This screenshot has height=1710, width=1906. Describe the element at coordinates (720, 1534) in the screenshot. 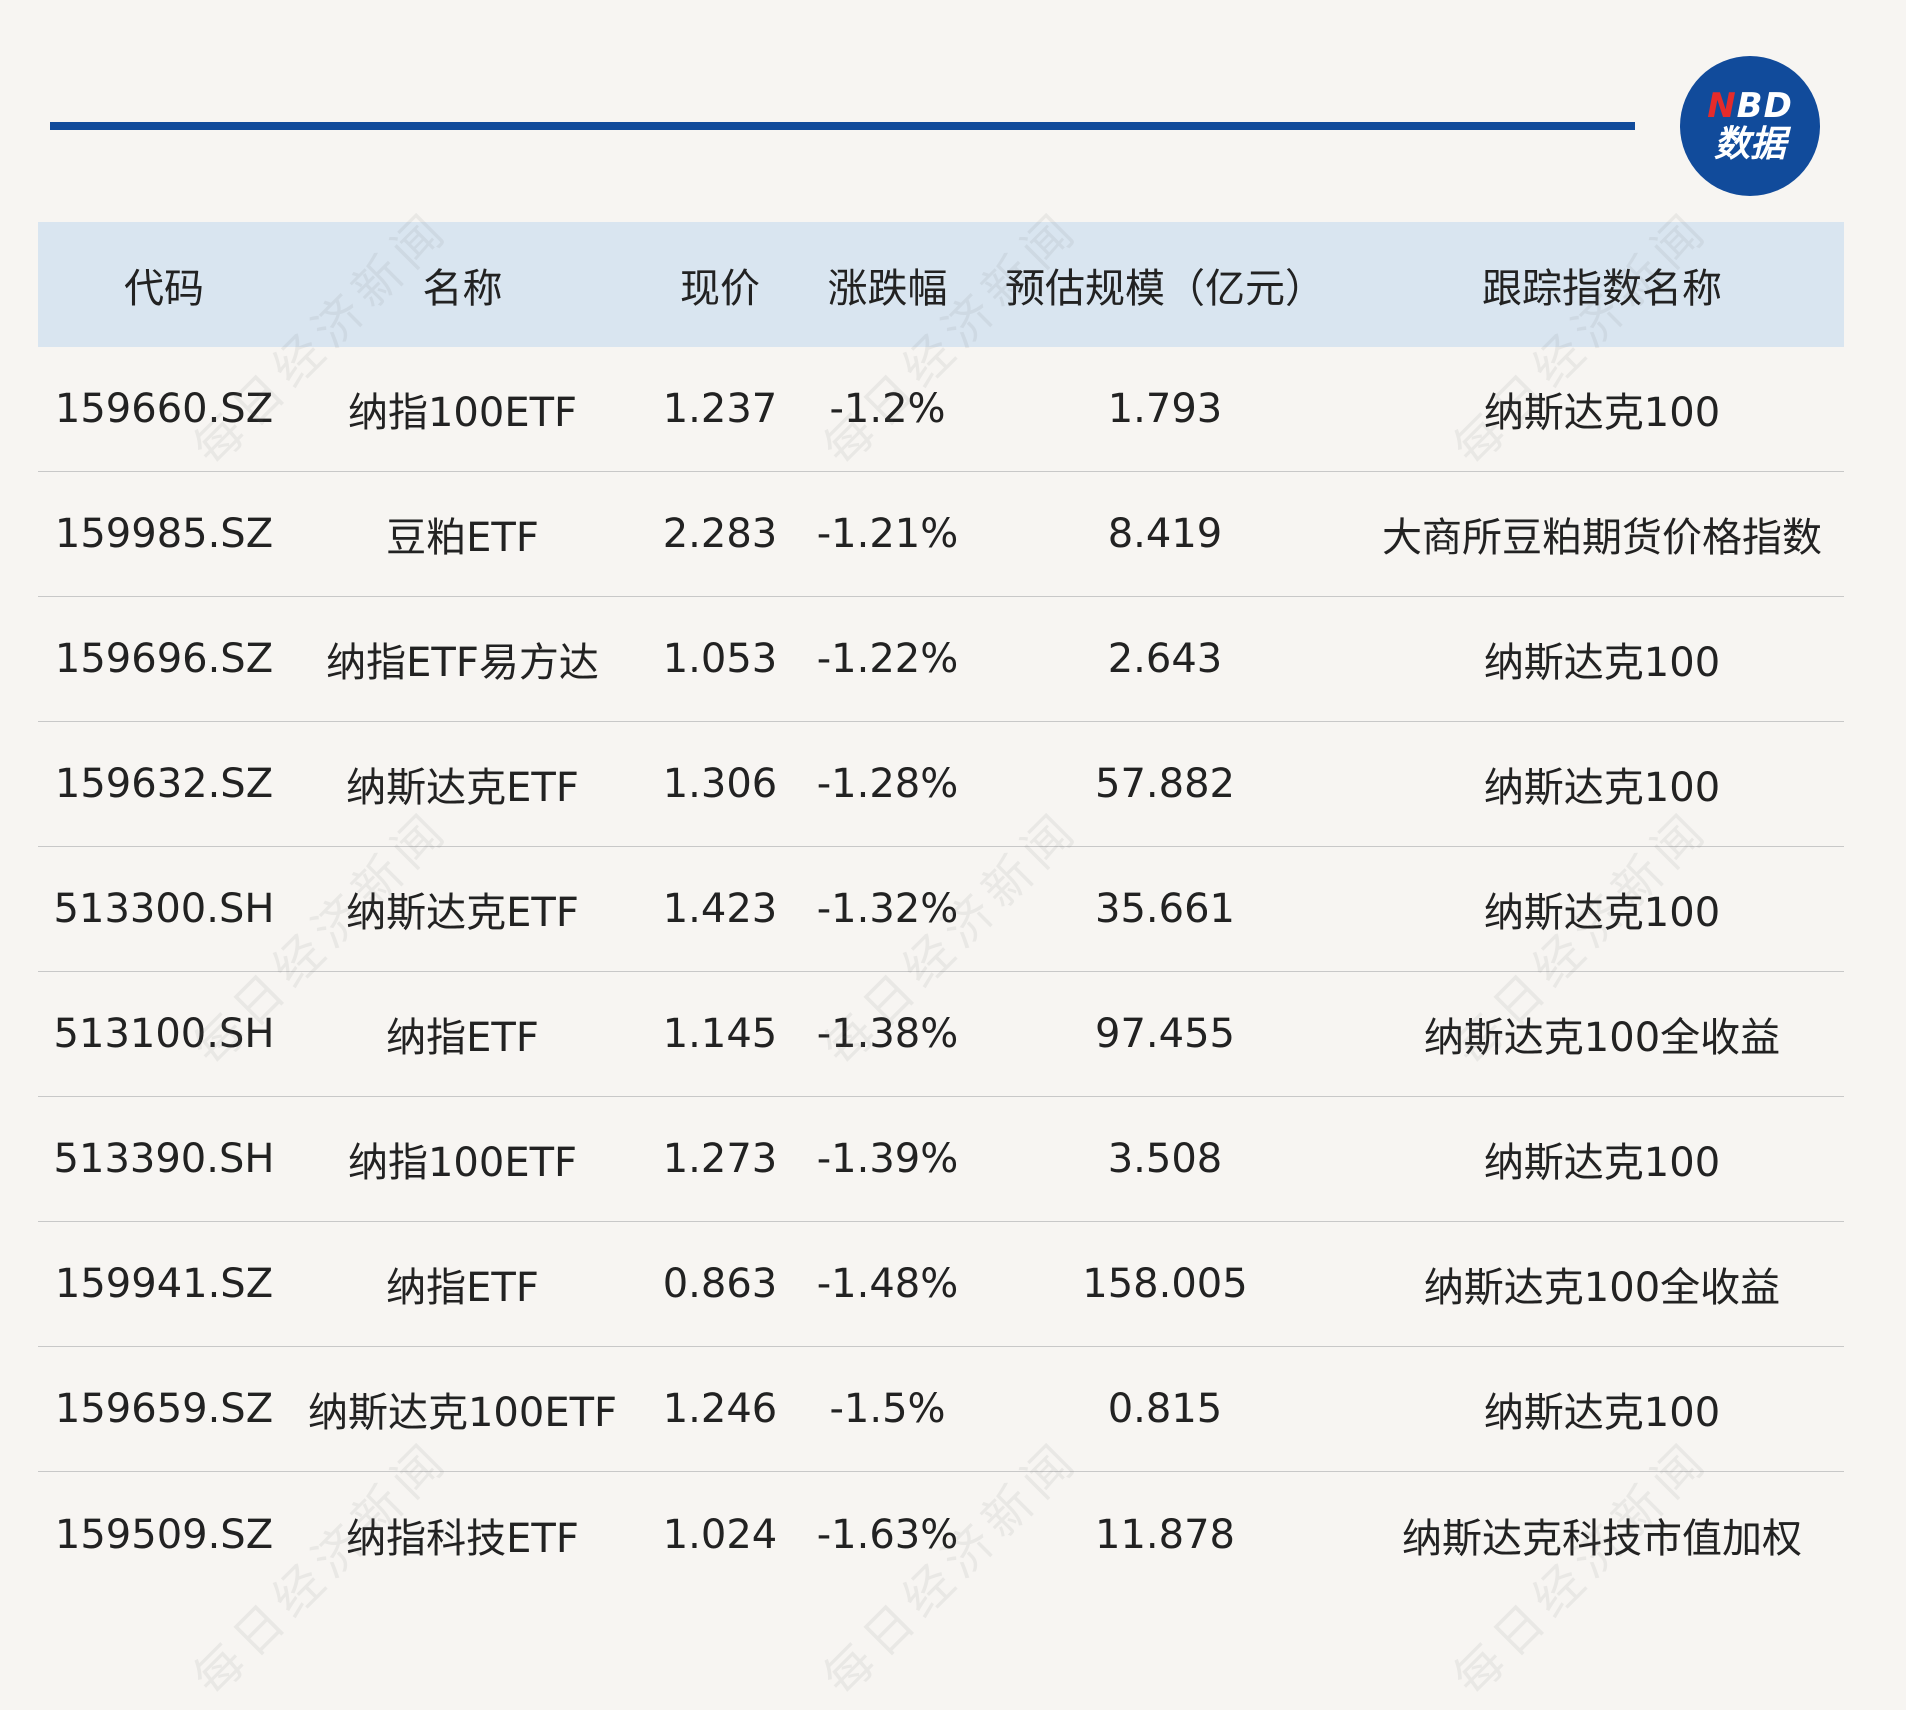

I see `cell-price: 1.024` at that location.